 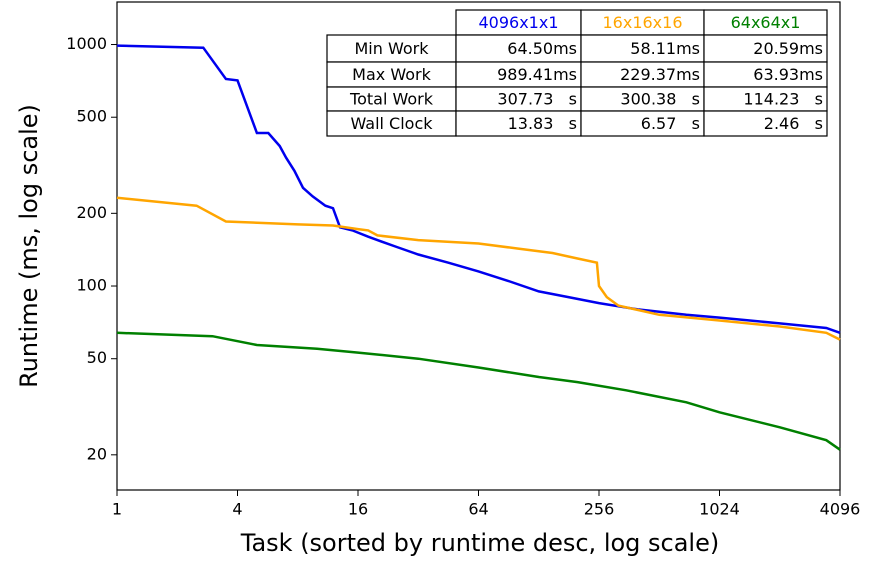 I want to click on x-tick-label: 1024, so click(x=719, y=509).